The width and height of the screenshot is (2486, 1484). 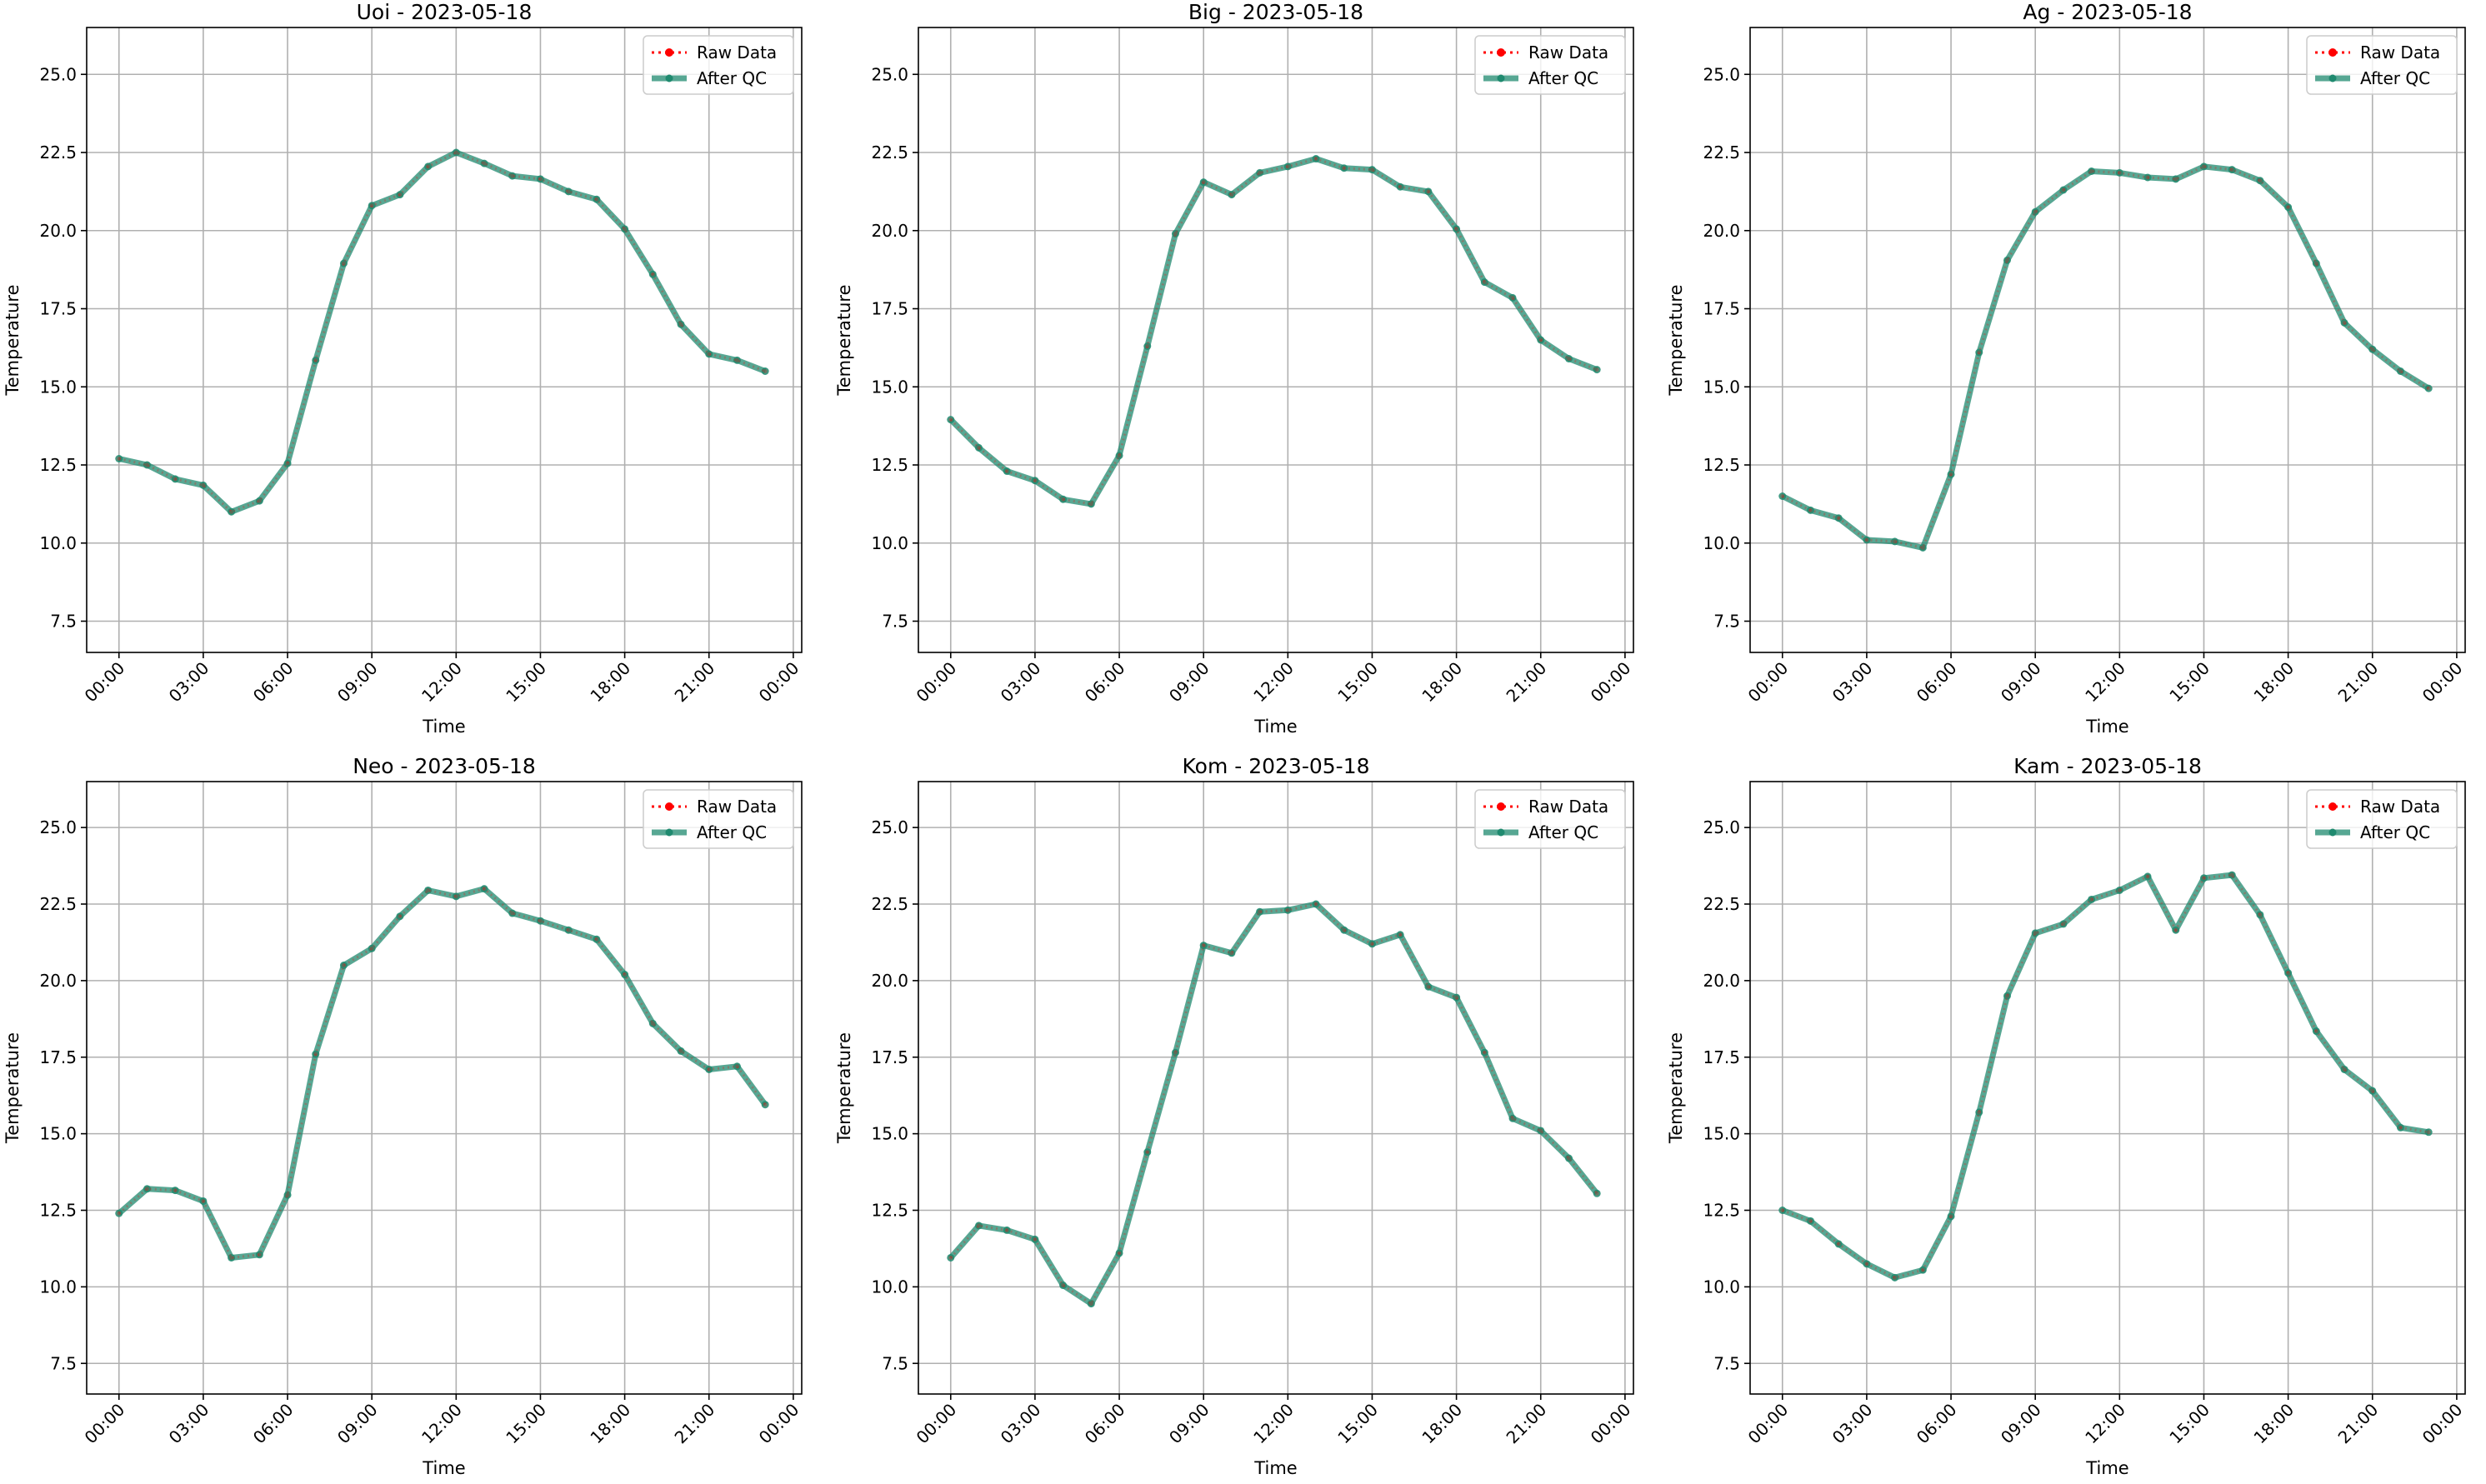 What do you see at coordinates (1273, 1424) in the screenshot?
I see `x-tick-label: 12:00` at bounding box center [1273, 1424].